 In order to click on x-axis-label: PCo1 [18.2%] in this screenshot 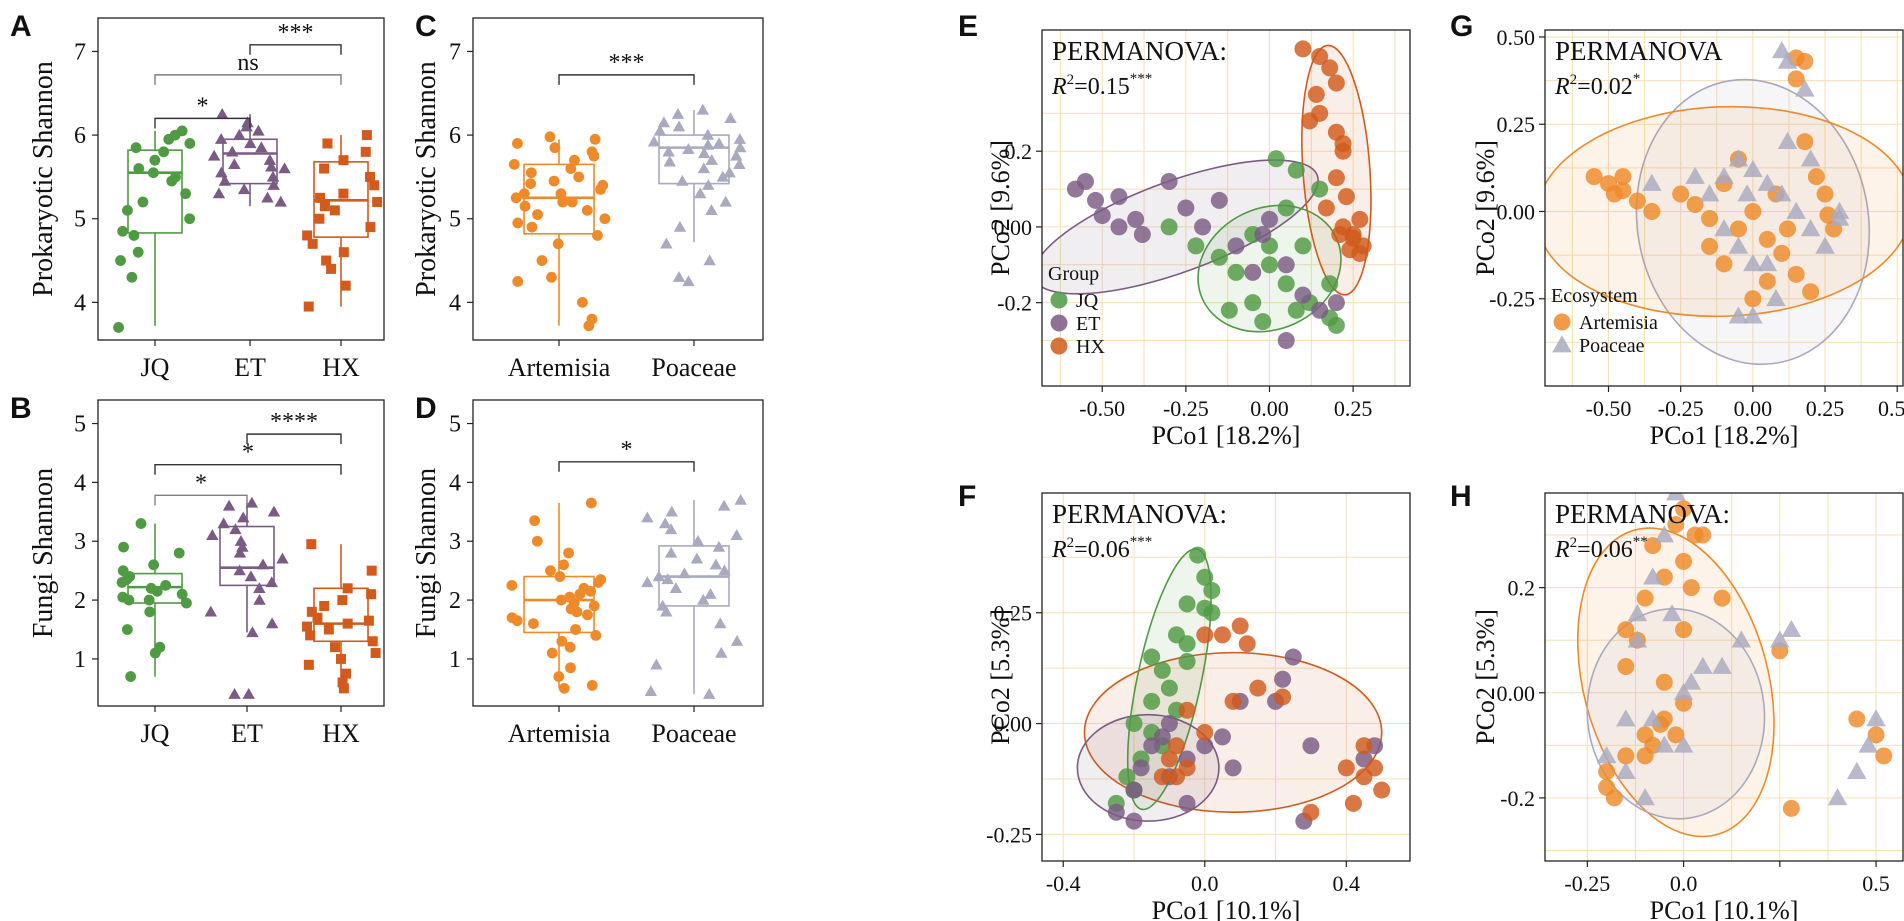, I will do `click(1724, 435)`.